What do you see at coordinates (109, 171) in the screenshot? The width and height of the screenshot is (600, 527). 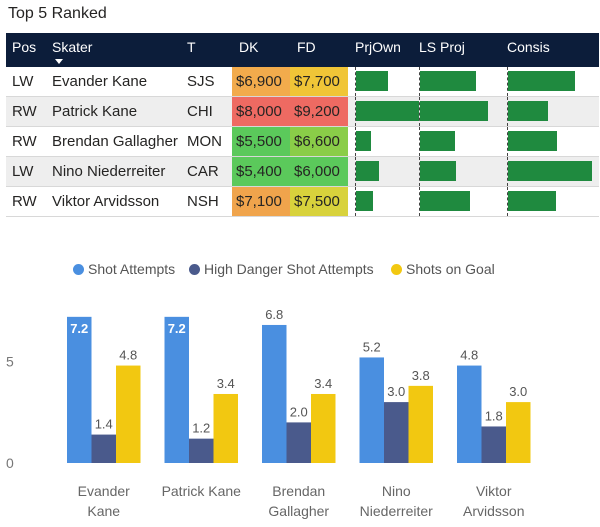 I see `cell-skater: Nino Niederreiter` at bounding box center [109, 171].